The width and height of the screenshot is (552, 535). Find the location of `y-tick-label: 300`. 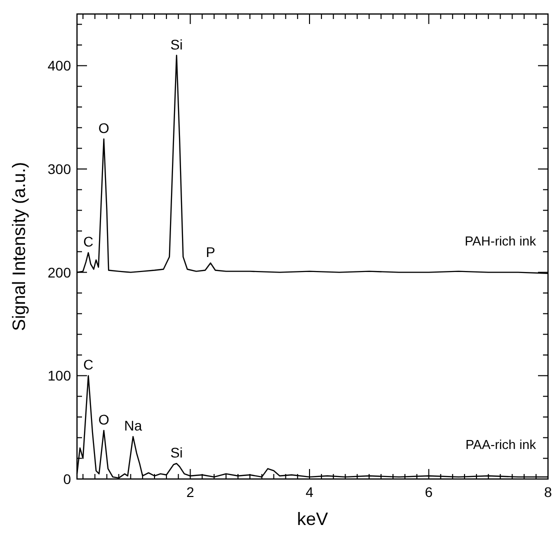

y-tick-label: 300 is located at coordinates (60, 169).